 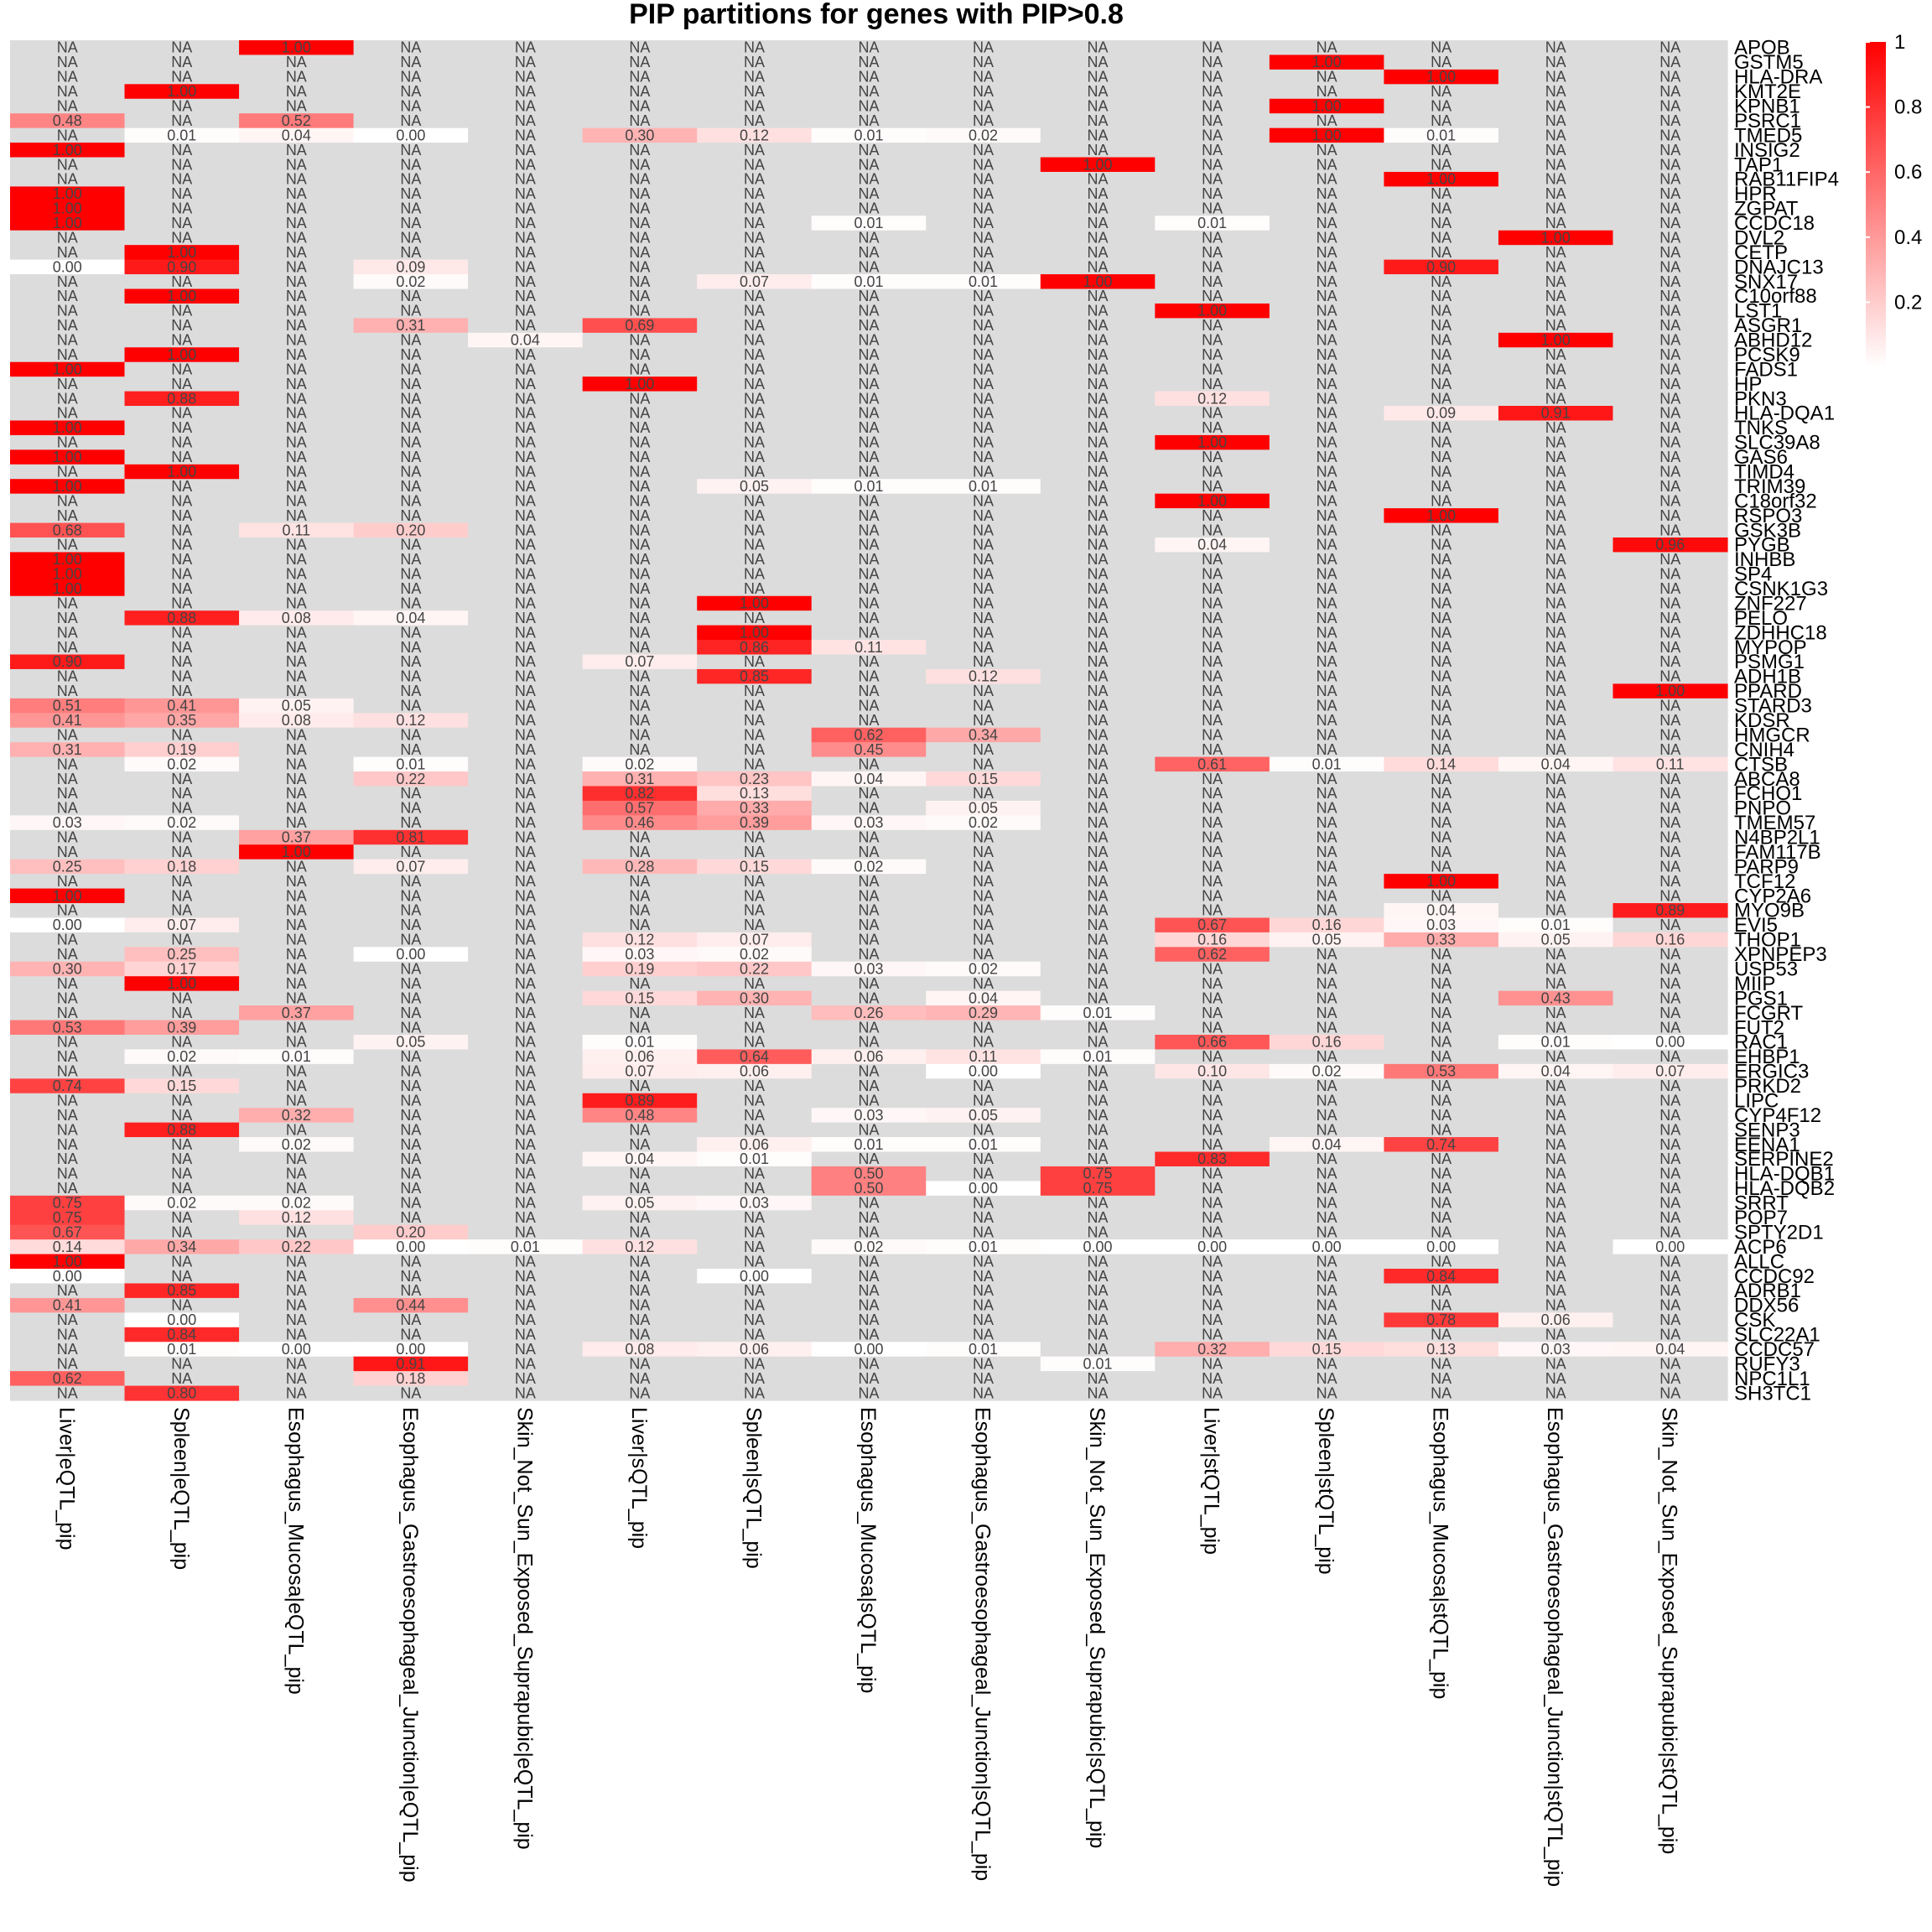 What do you see at coordinates (1441, 1349) in the screenshot?
I see `cell-value-label: 0.13` at bounding box center [1441, 1349].